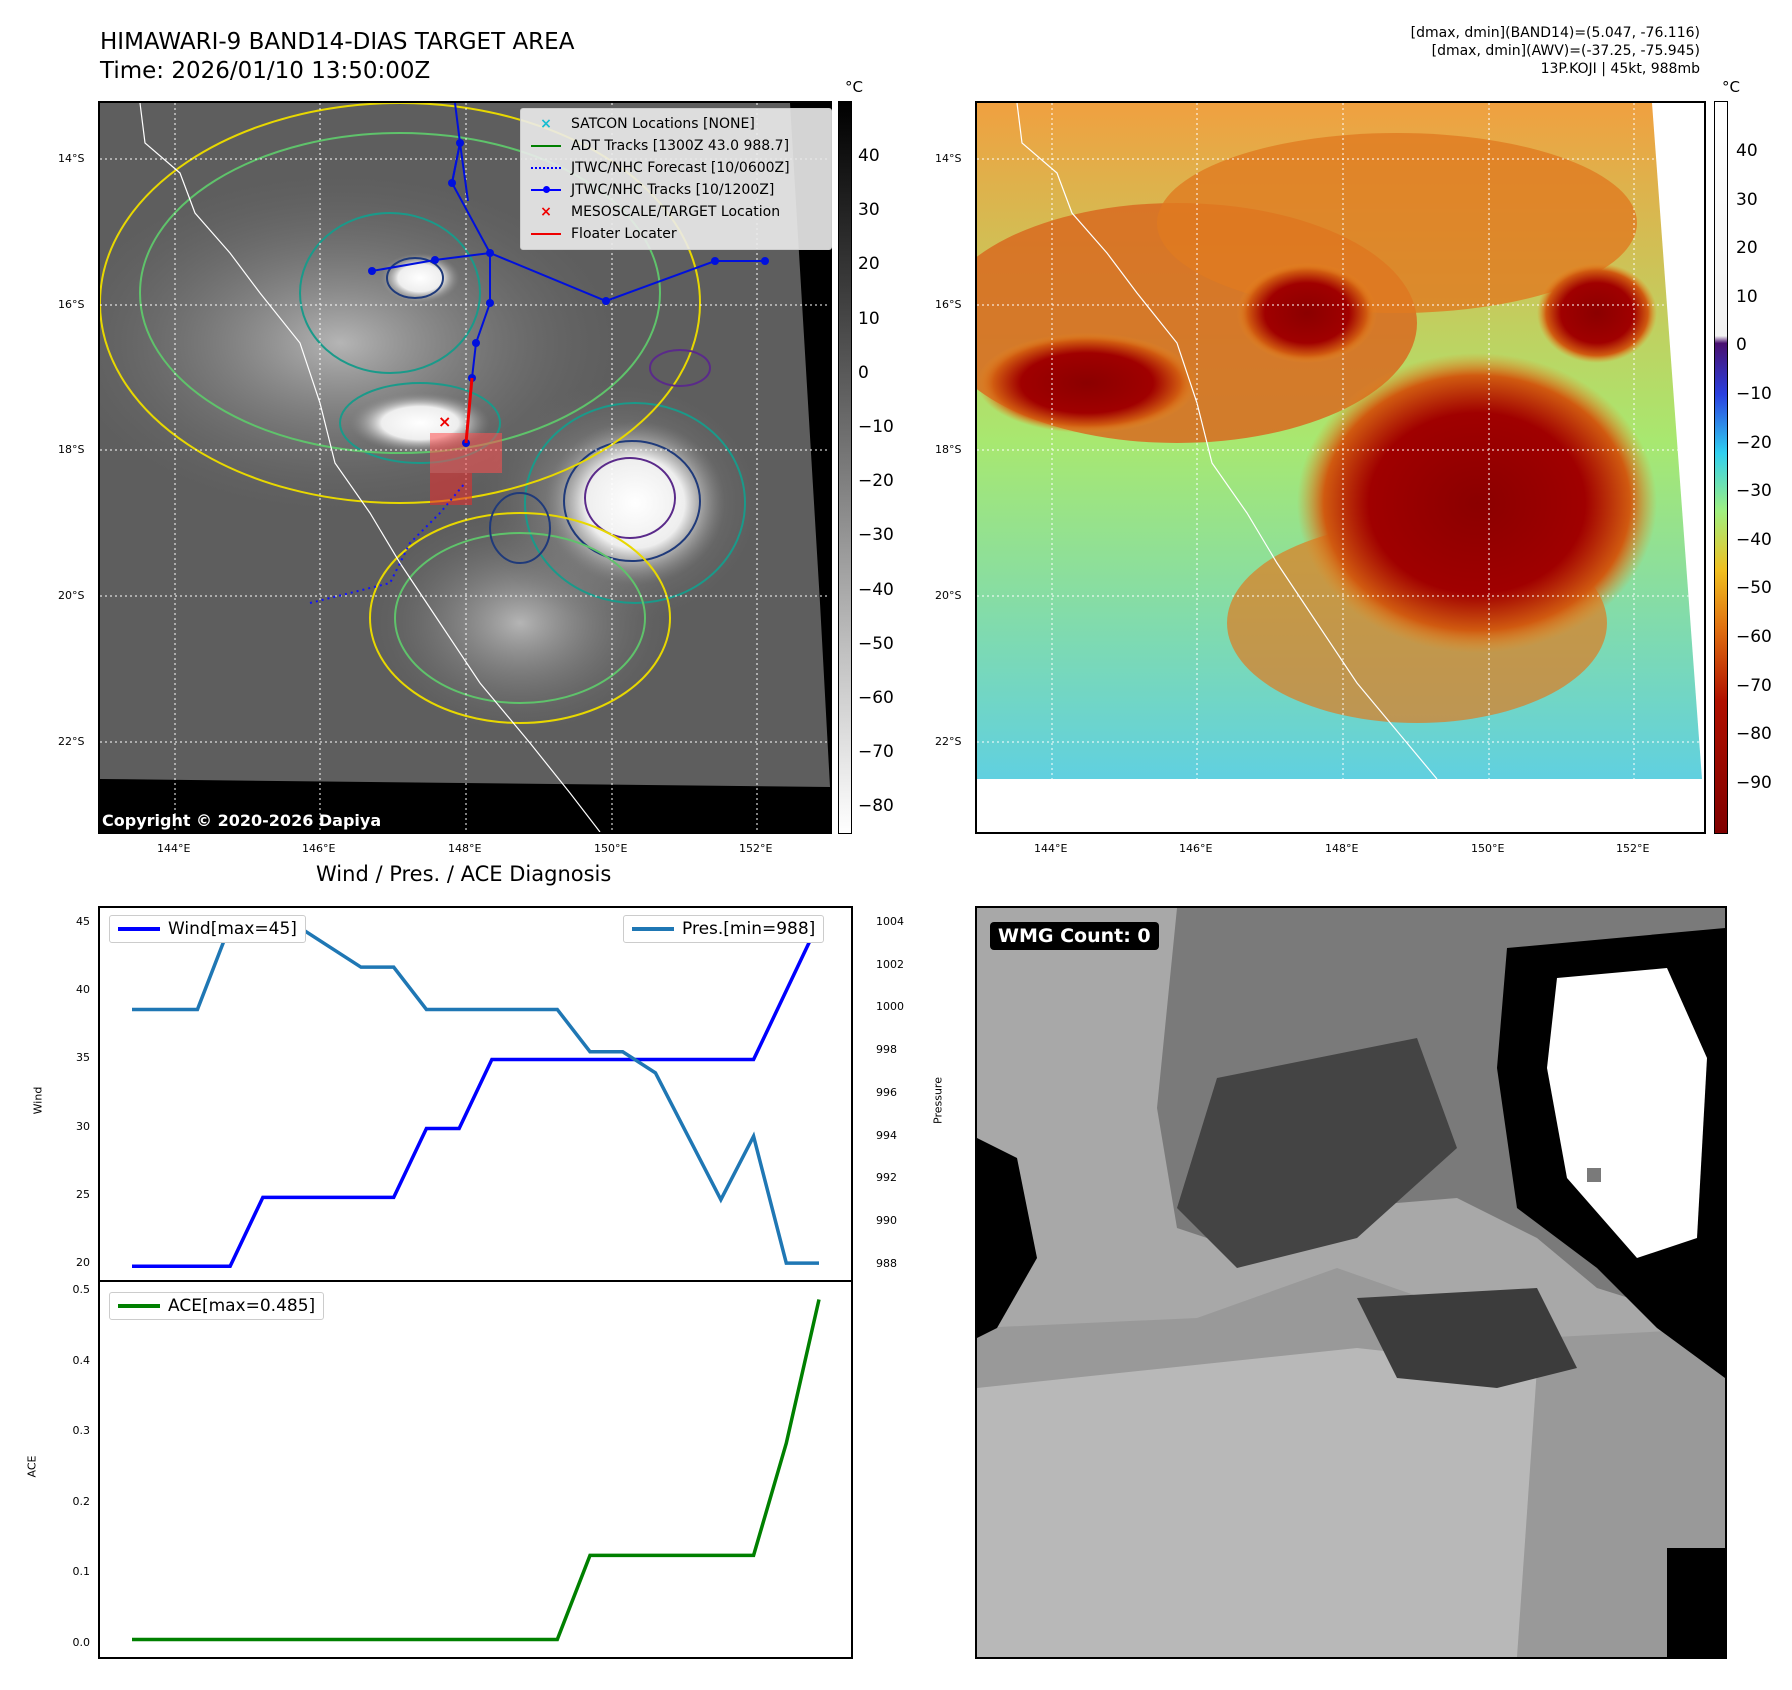 The width and height of the screenshot is (1792, 1690). Describe the element at coordinates (476, 1094) in the screenshot. I see `wind-pres-svg` at that location.